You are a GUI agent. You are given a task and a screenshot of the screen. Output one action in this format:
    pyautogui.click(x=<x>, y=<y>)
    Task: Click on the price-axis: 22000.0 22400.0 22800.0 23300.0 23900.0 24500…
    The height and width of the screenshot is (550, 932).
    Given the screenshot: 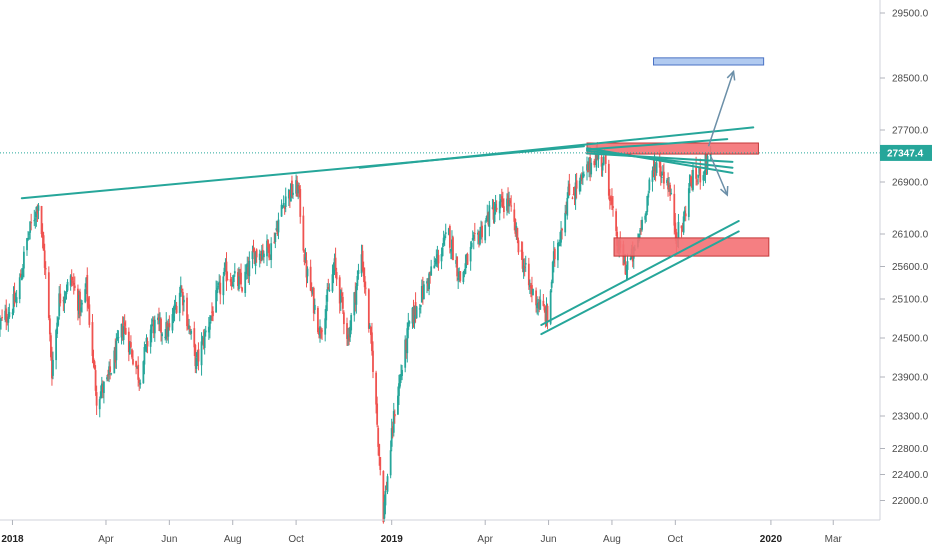 What is the action you would take?
    pyautogui.click(x=904, y=258)
    